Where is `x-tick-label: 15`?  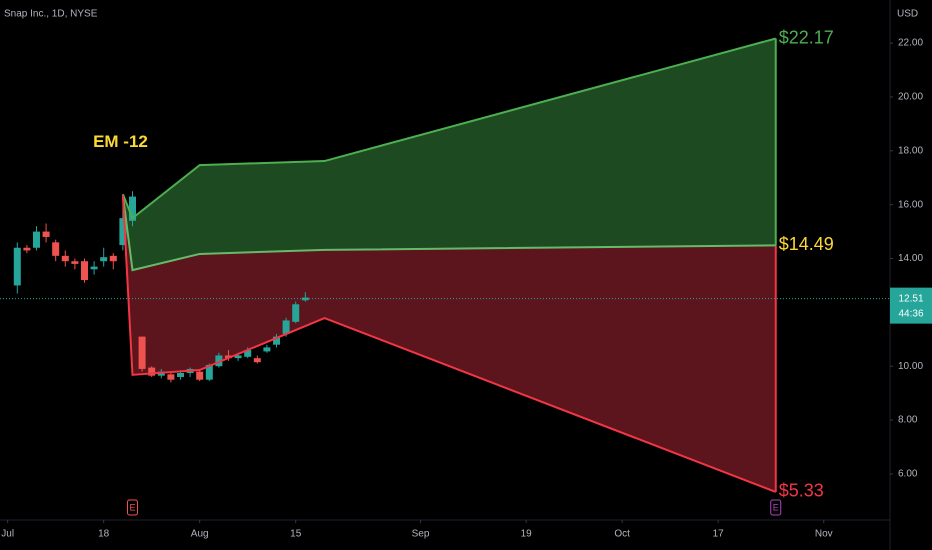
x-tick-label: 15 is located at coordinates (296, 534).